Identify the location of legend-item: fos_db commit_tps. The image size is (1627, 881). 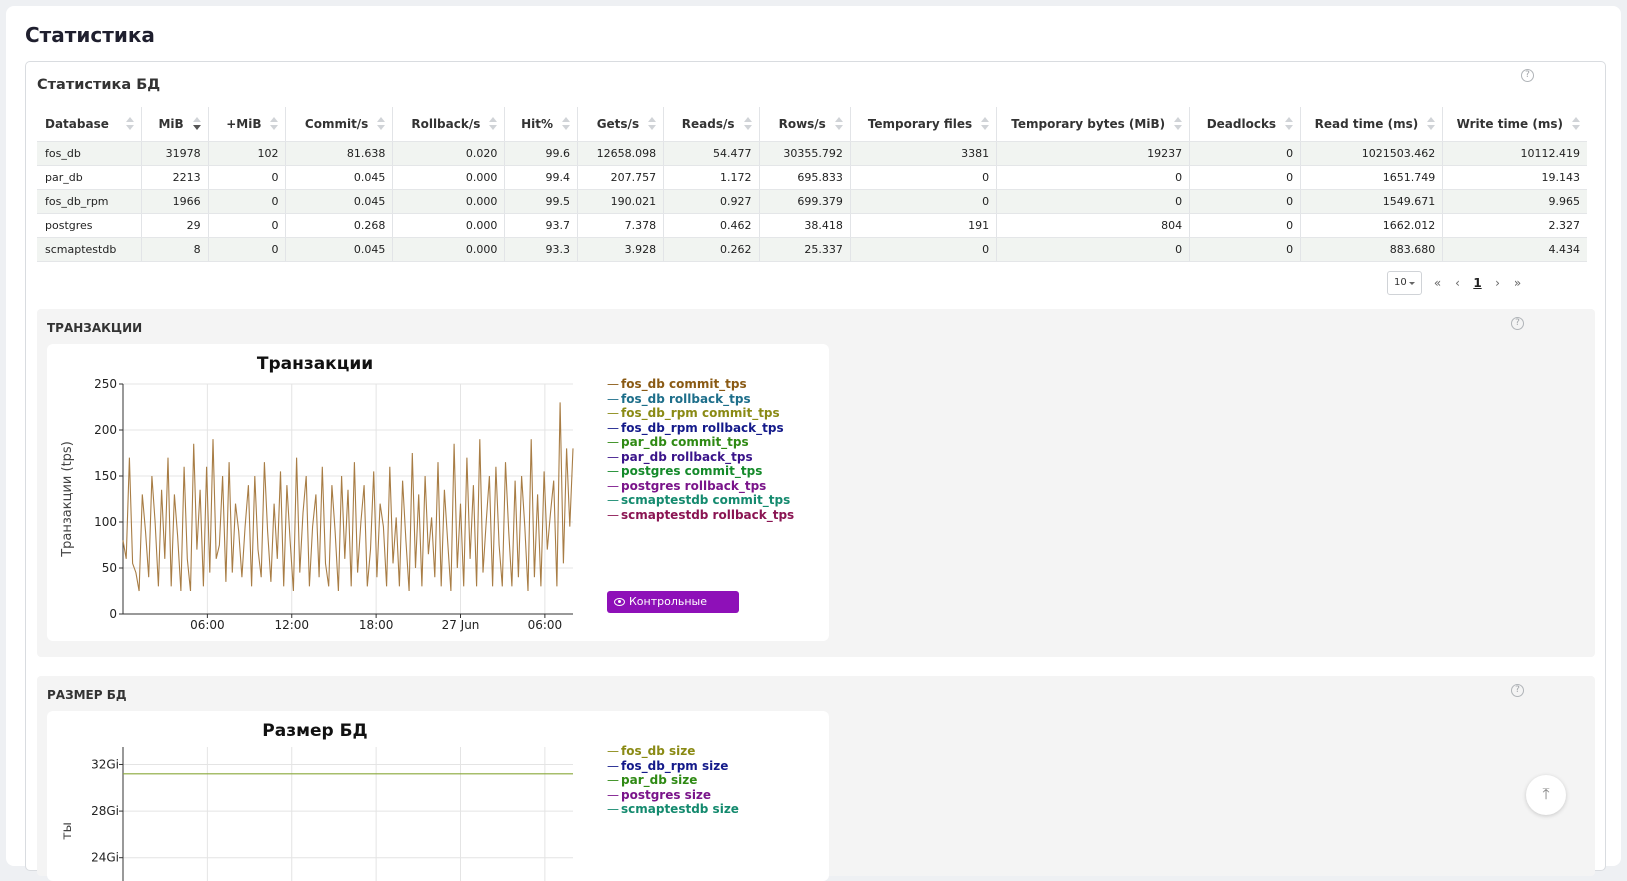
(700, 384).